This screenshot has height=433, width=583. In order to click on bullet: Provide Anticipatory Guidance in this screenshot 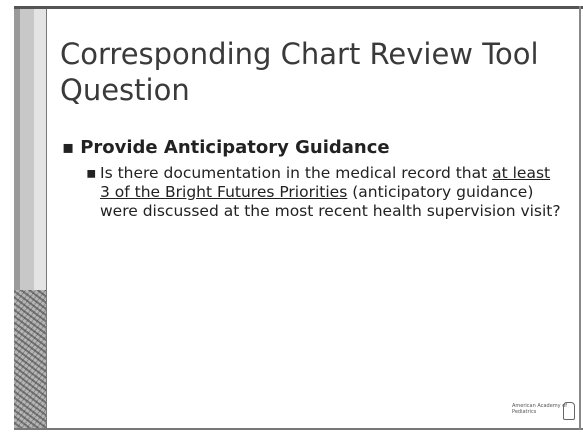, I will do `click(225, 147)`.